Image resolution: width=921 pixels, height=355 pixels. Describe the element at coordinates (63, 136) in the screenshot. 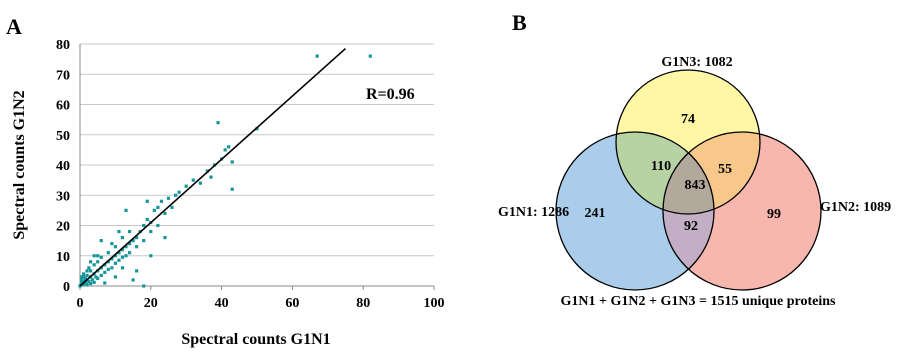

I see `y-tick-label: 50` at that location.